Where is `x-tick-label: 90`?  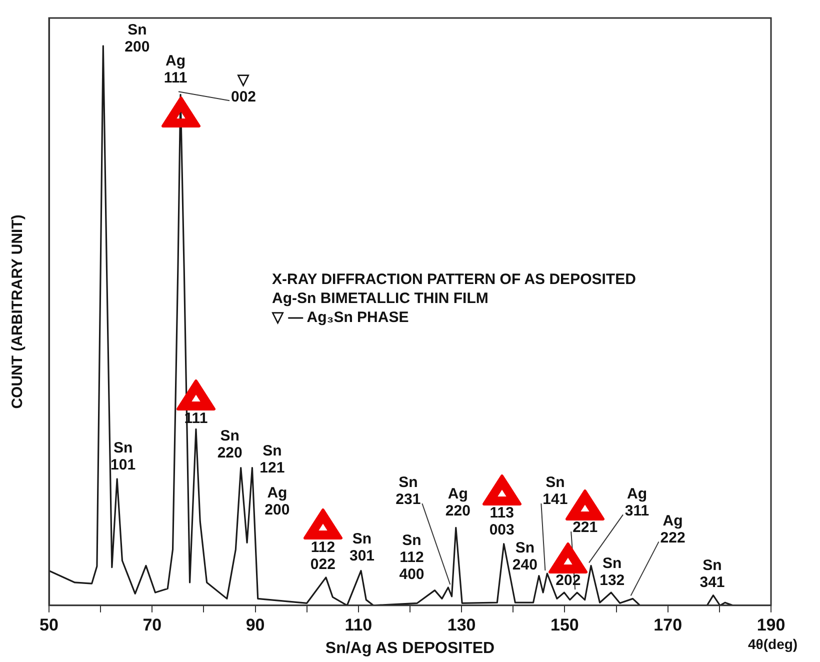 x-tick-label: 90 is located at coordinates (255, 624).